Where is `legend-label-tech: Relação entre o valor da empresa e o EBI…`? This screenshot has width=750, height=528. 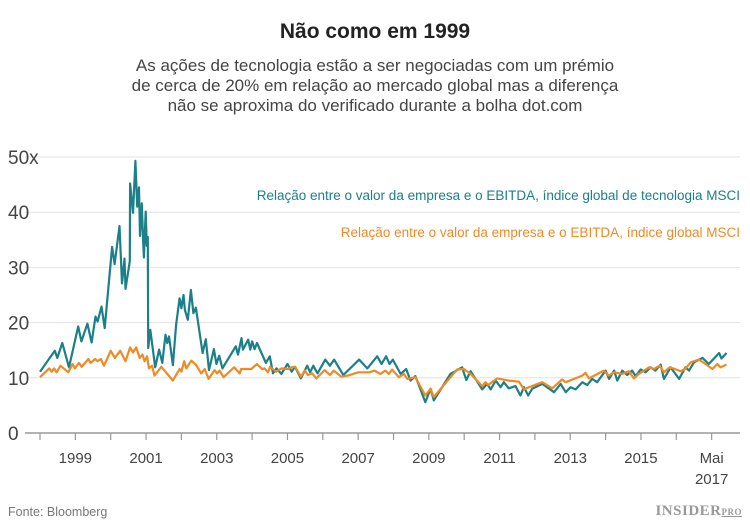
legend-label-tech: Relação entre o valor da empresa e o EBI… is located at coordinates (498, 195).